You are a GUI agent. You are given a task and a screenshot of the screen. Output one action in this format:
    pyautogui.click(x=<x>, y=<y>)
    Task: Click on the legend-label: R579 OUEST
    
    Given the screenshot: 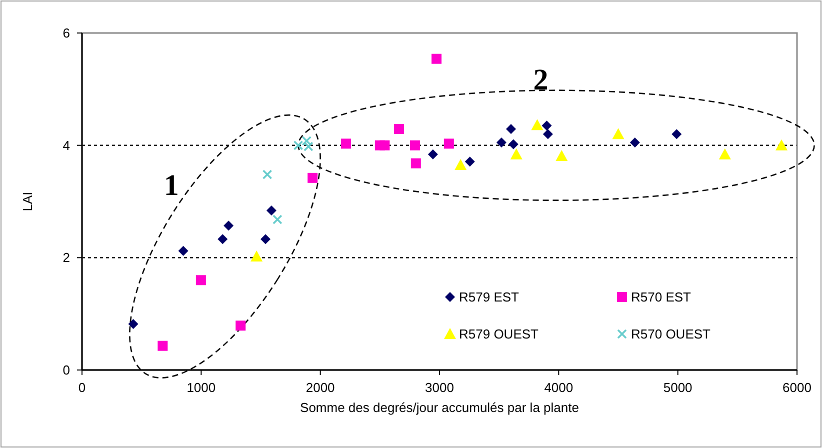 What is the action you would take?
    pyautogui.click(x=499, y=334)
    